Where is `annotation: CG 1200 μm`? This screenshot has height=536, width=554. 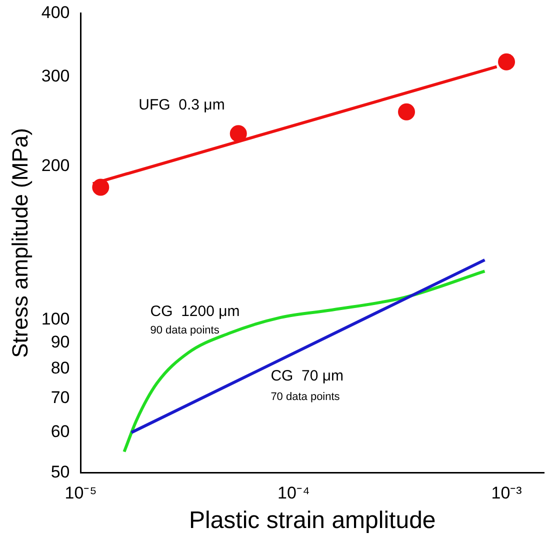
annotation: CG 1200 μm is located at coordinates (195, 311).